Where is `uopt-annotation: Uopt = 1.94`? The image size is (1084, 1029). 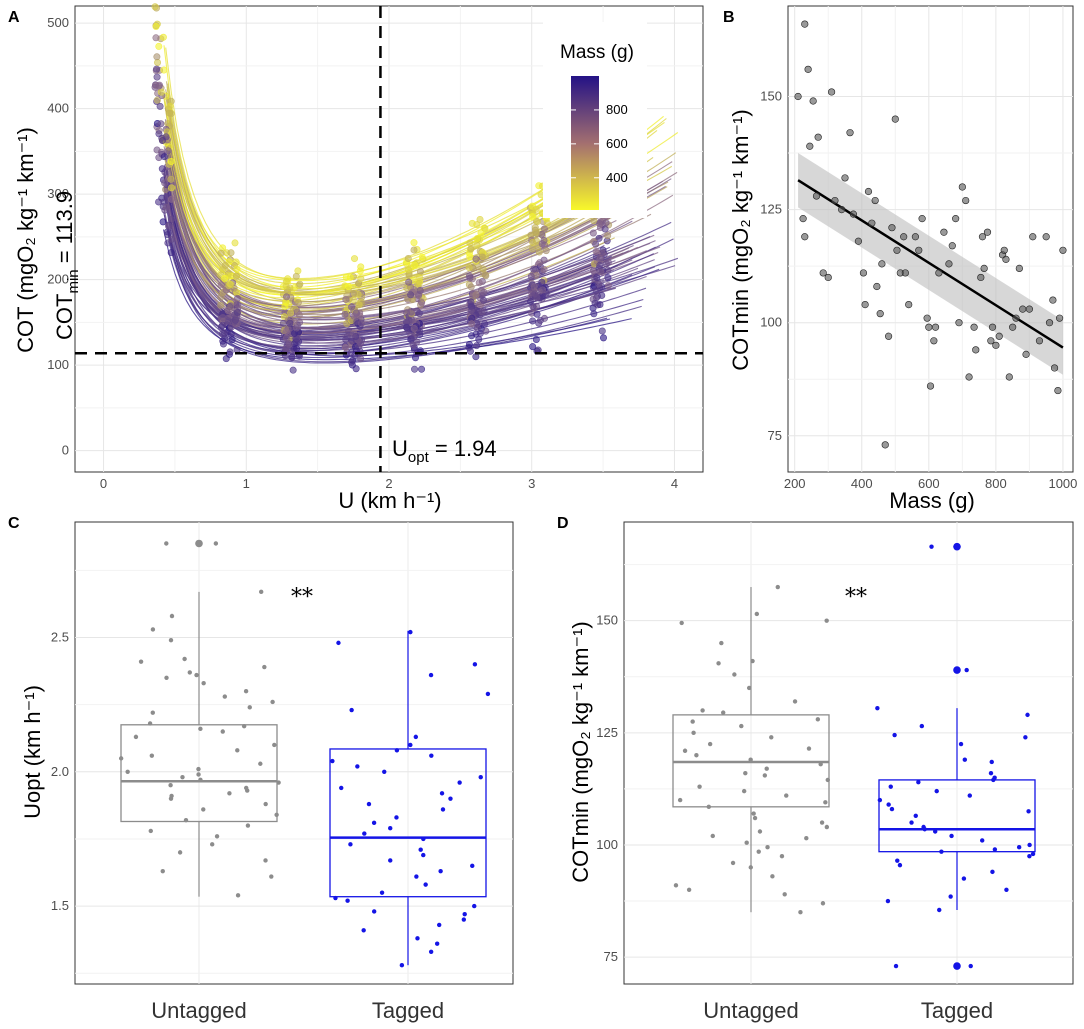 uopt-annotation: Uopt = 1.94 is located at coordinates (444, 451).